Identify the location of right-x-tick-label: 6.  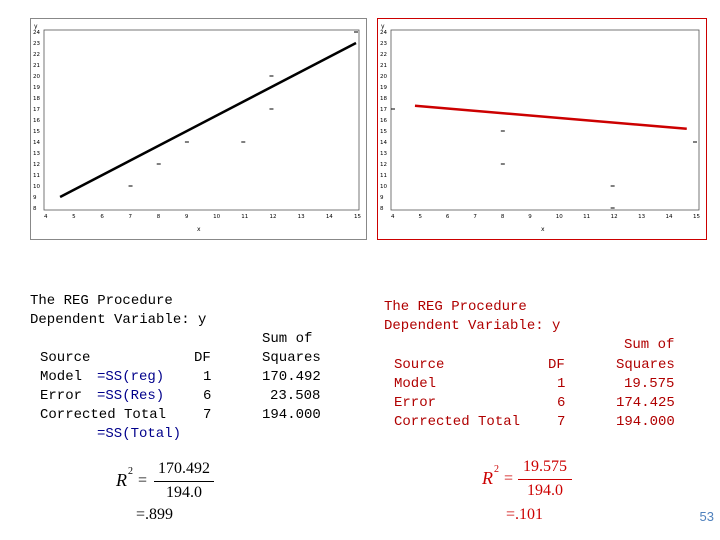
(448, 217).